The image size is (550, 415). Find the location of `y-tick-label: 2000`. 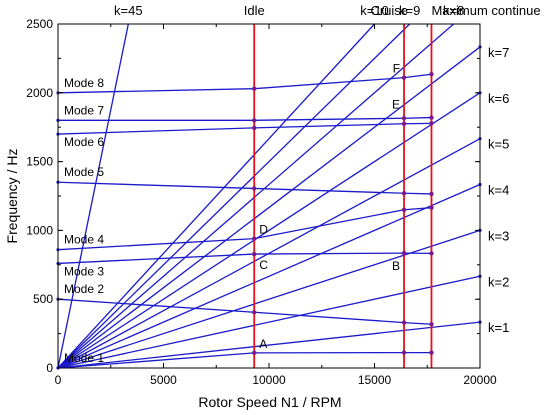

y-tick-label: 2000 is located at coordinates (39, 93).